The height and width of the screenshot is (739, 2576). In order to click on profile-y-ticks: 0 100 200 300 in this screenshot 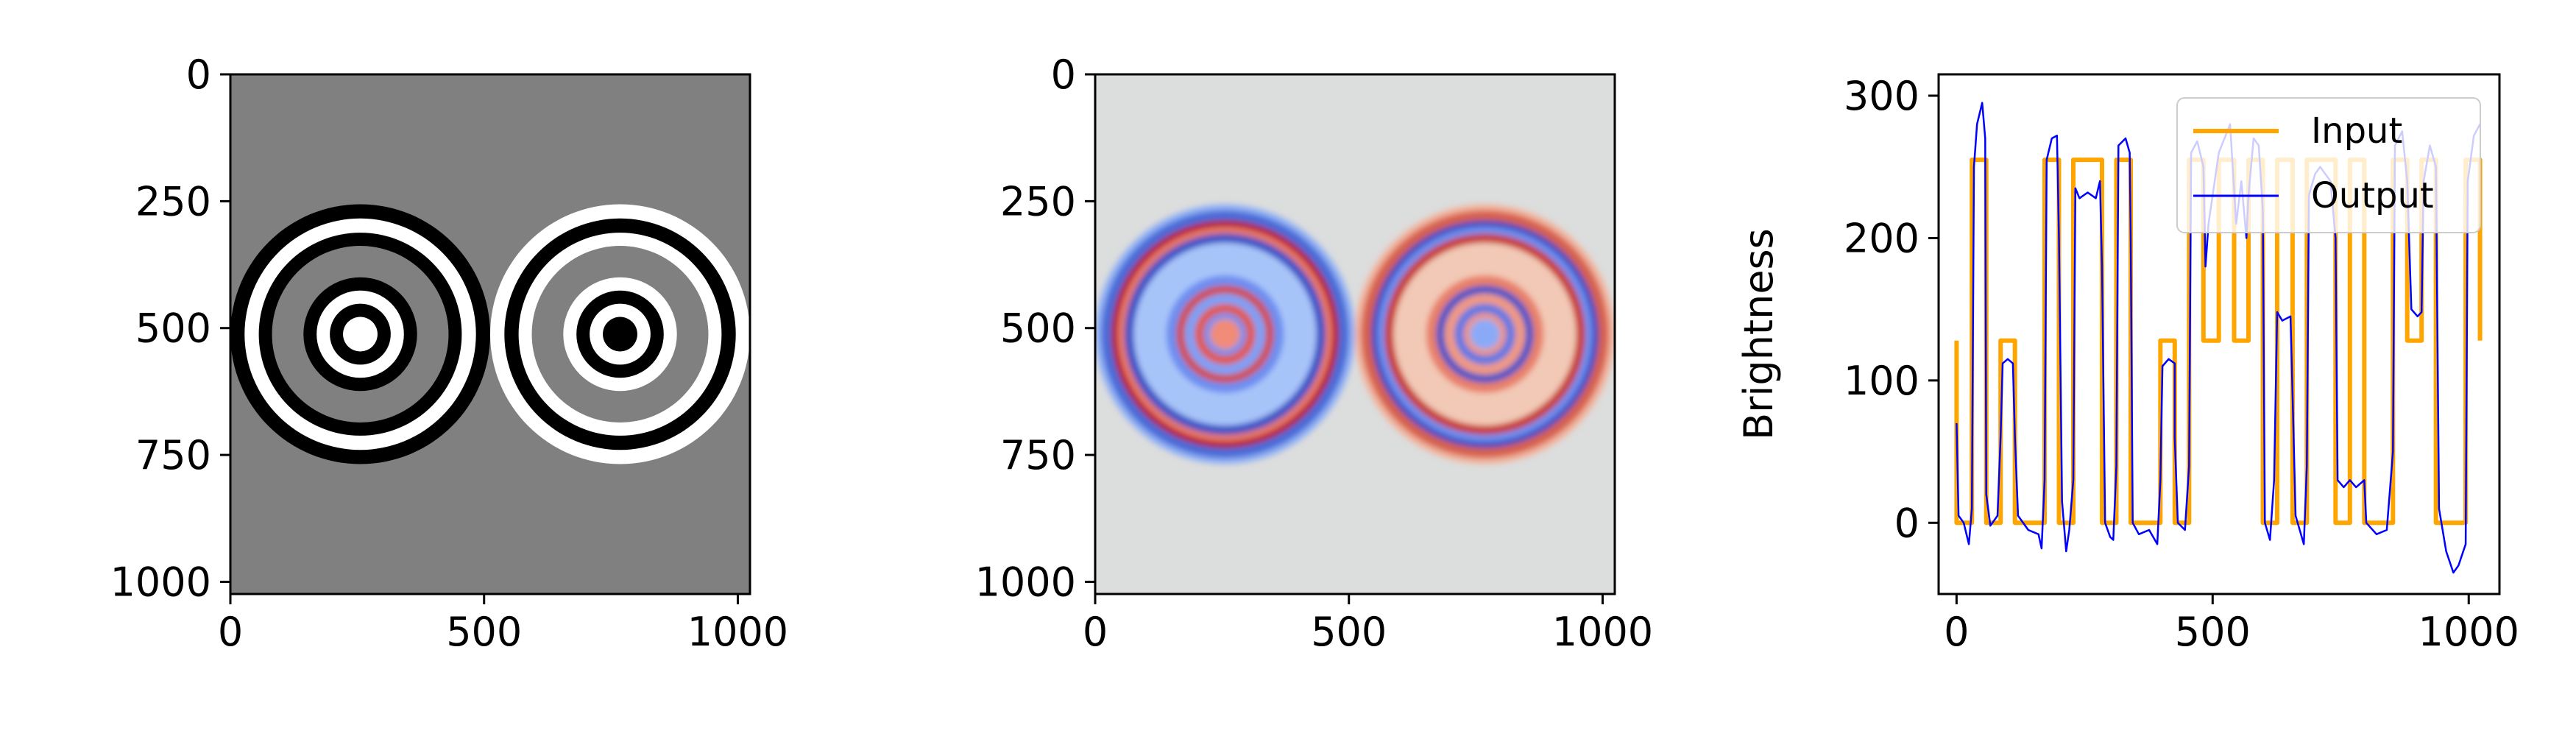, I will do `click(1891, 309)`.